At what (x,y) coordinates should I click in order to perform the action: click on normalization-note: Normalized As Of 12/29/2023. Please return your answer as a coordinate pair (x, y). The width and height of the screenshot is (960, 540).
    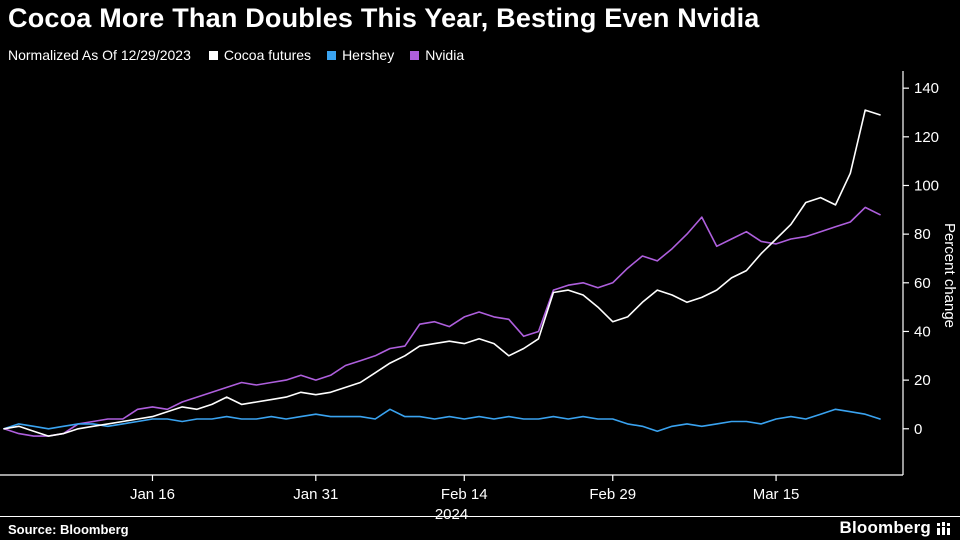
    Looking at the image, I should click on (99, 55).